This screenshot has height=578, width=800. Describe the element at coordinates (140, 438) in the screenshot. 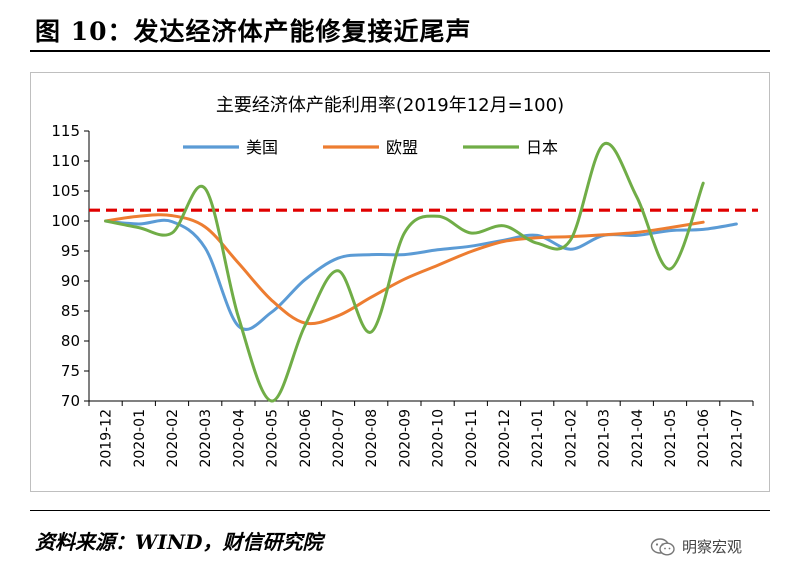

I see `x-tick-label: 2020-01` at that location.